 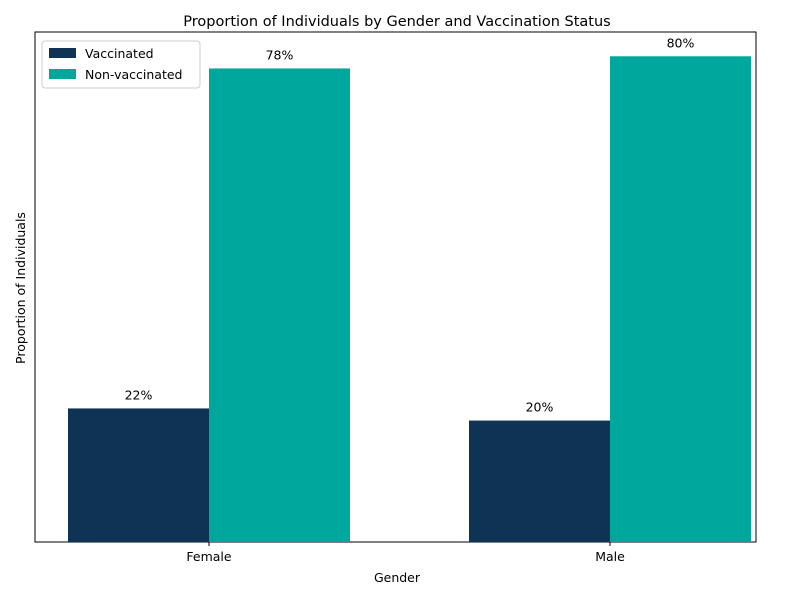 What do you see at coordinates (681, 42) in the screenshot?
I see `data-label-non-vaccinated-male: 80%` at bounding box center [681, 42].